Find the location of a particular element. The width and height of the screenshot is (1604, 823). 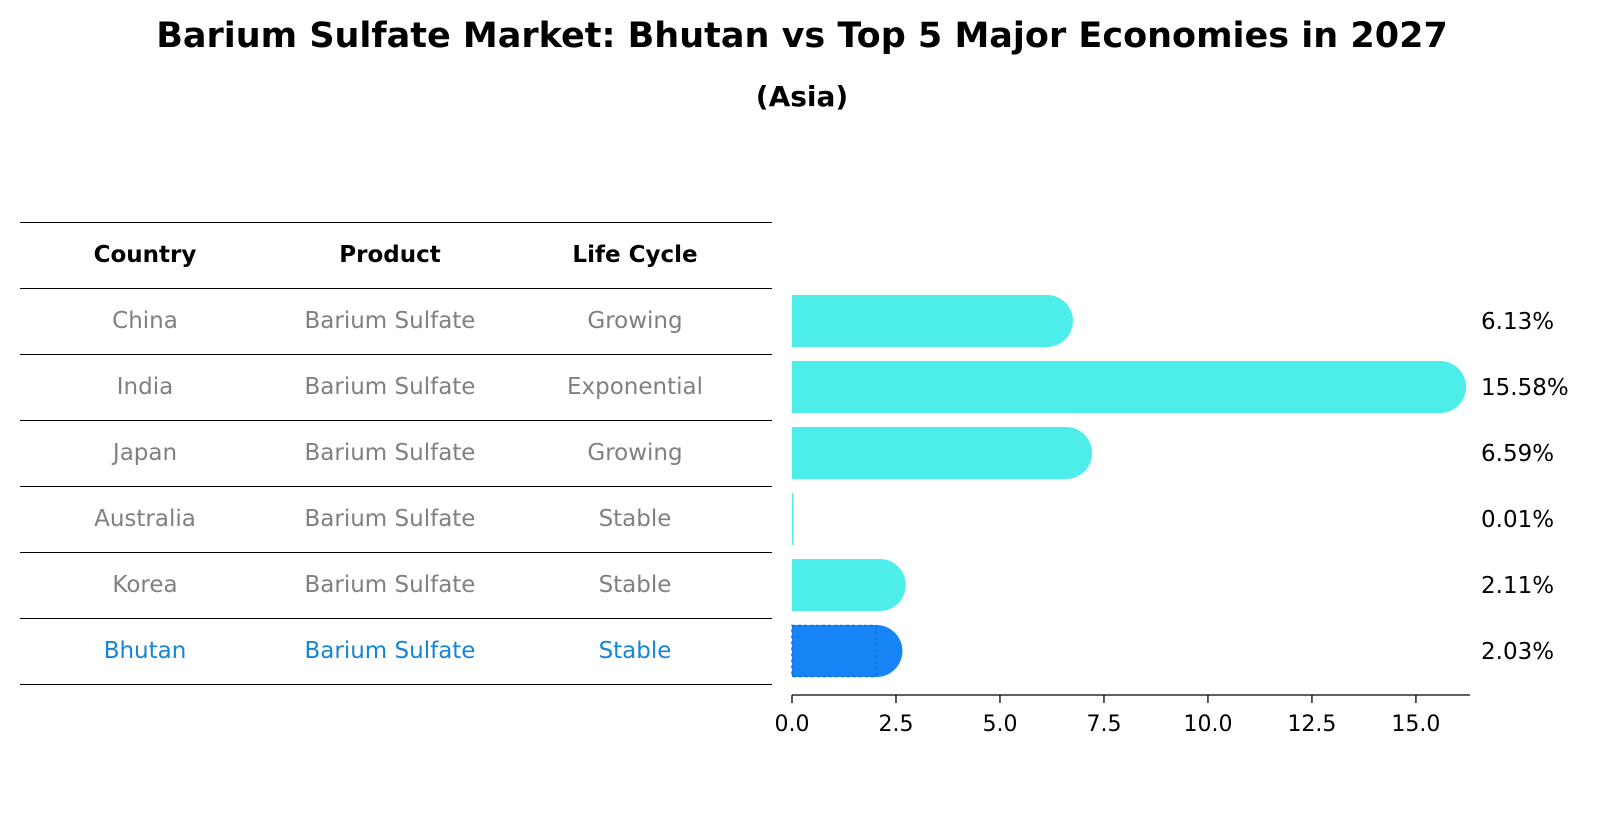

row-bhutan-product: Barium Sulfate is located at coordinates (390, 651).